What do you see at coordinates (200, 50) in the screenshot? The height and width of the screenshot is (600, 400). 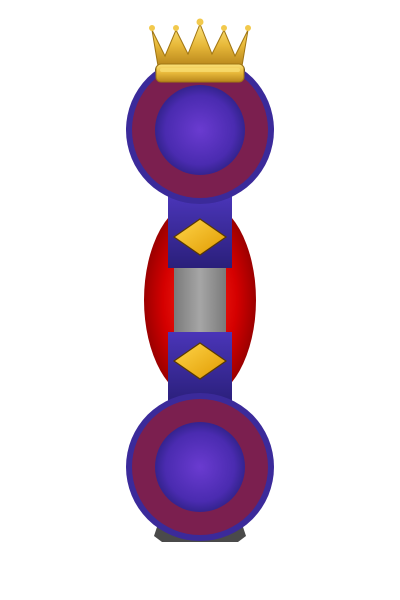 I see `crown-icon` at bounding box center [200, 50].